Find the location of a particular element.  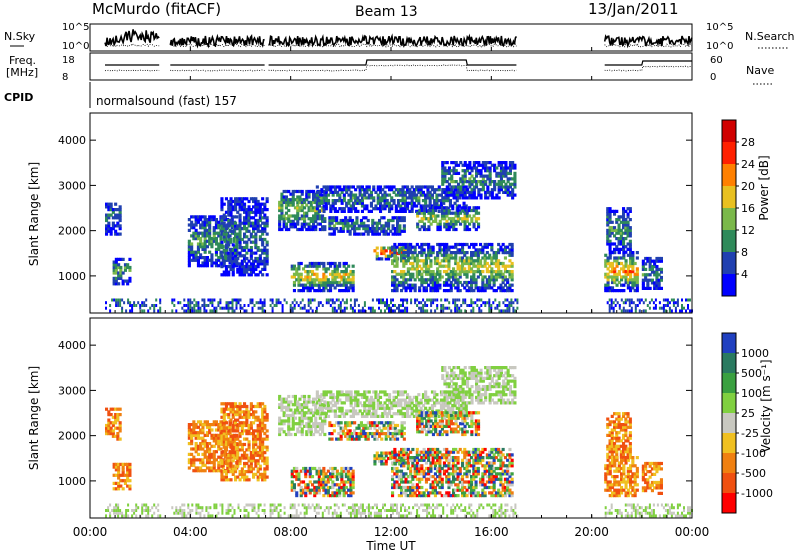

cpid-text: normalsound (fast) 157 is located at coordinates (166, 101).